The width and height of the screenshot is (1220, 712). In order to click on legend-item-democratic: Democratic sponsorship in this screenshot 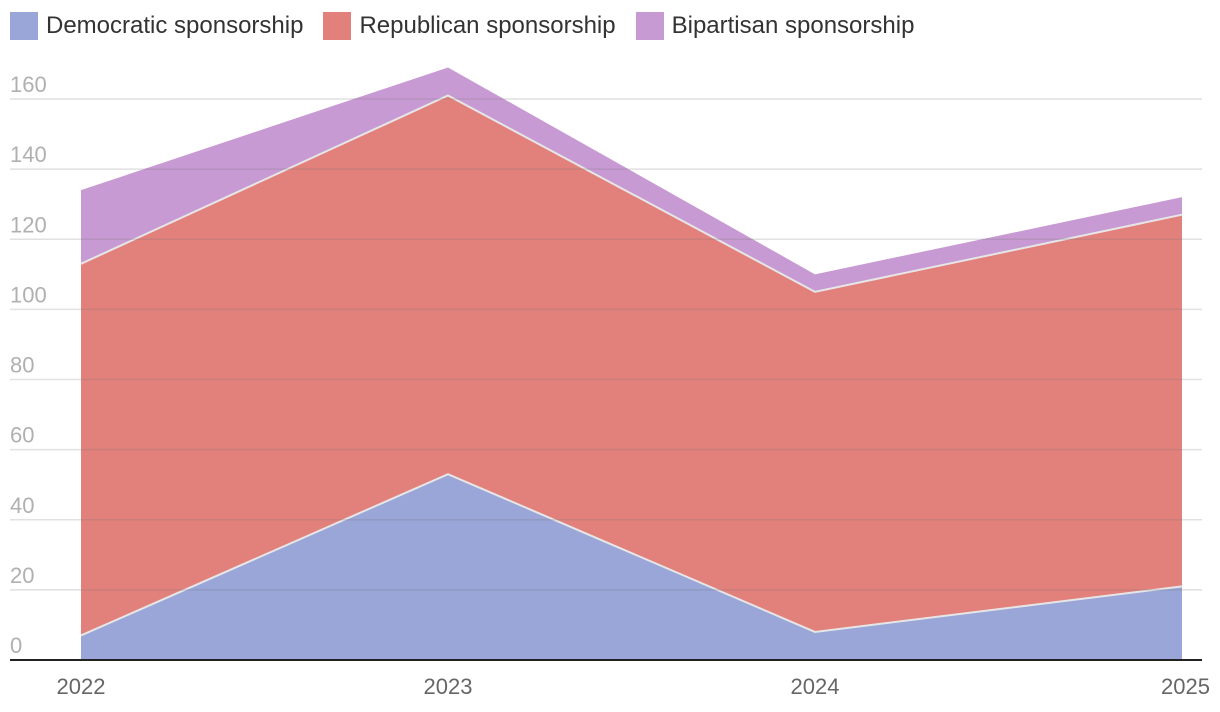, I will do `click(156, 26)`.